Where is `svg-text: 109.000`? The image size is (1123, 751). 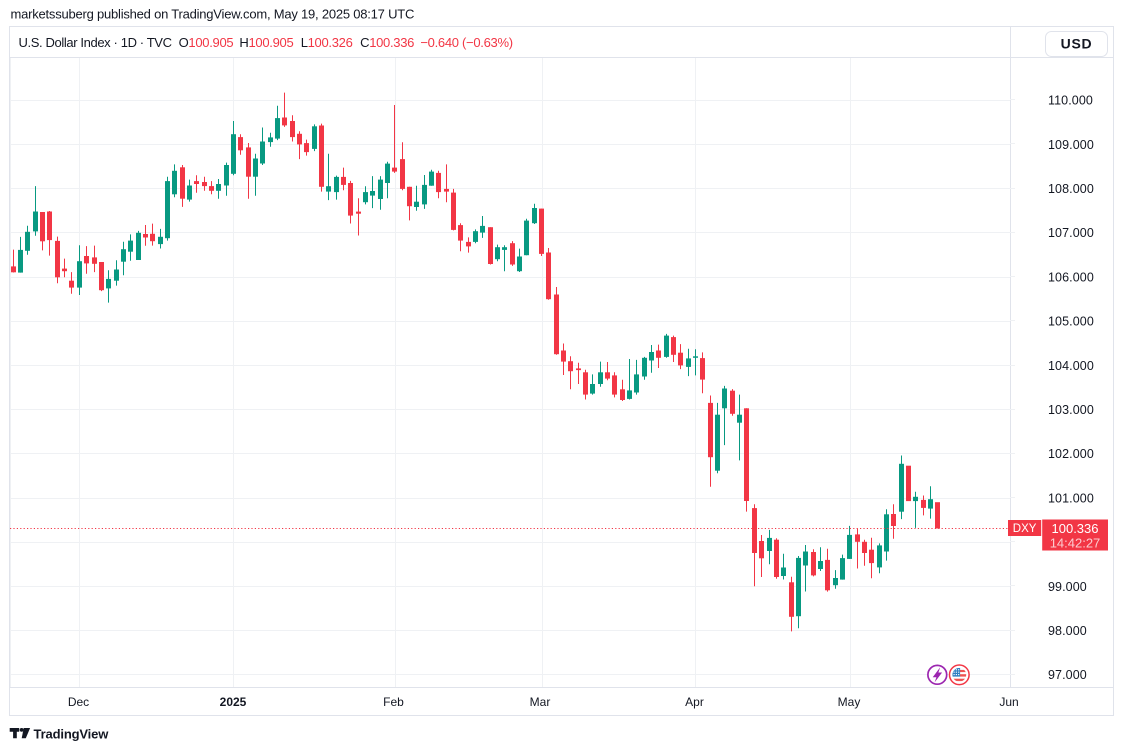
svg-text: 109.000 is located at coordinates (1071, 145).